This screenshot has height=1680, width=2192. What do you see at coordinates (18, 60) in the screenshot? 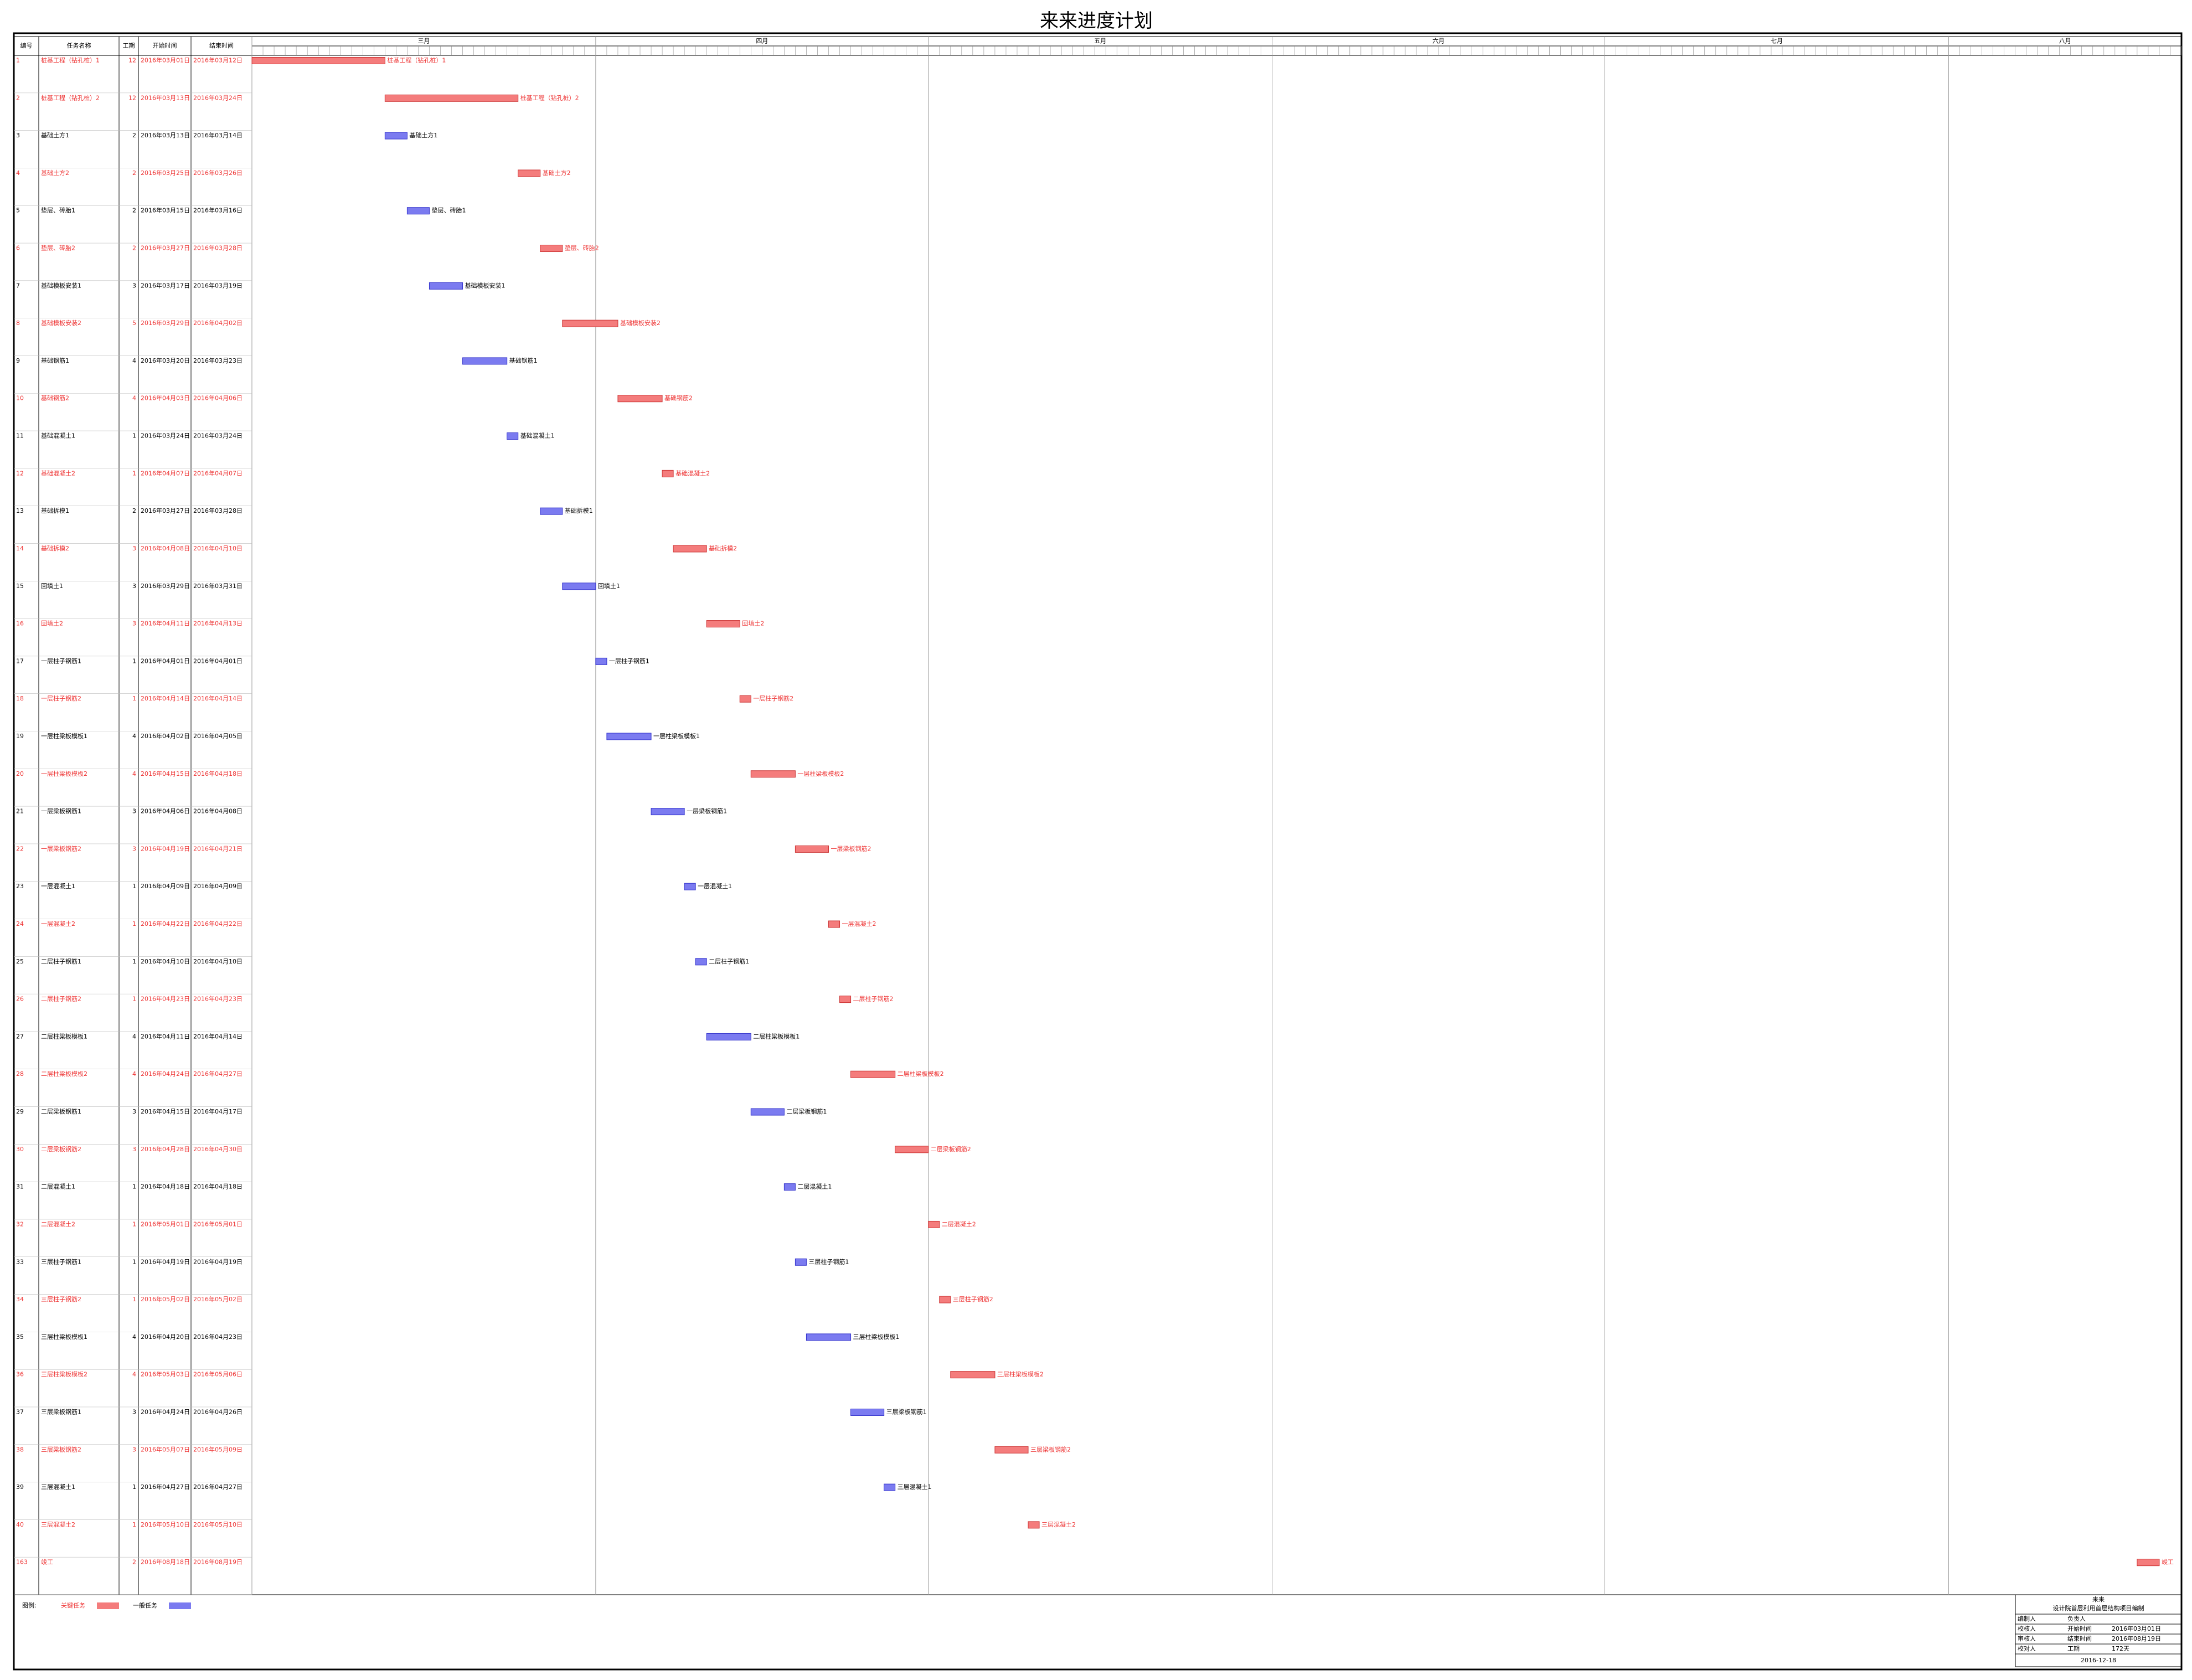
I see `task-id: 1` at bounding box center [18, 60].